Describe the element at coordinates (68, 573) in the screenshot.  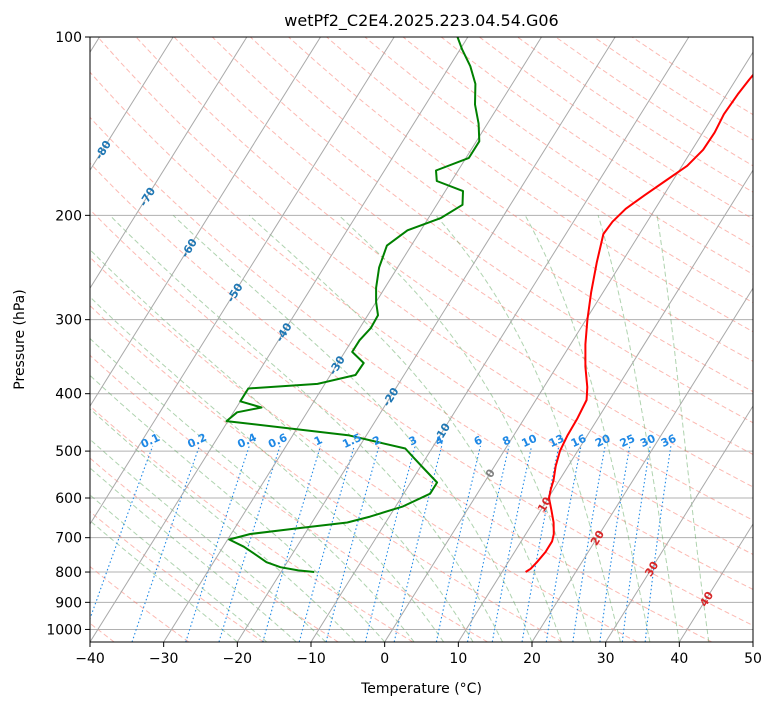
I see `y-tick-label: 800` at that location.